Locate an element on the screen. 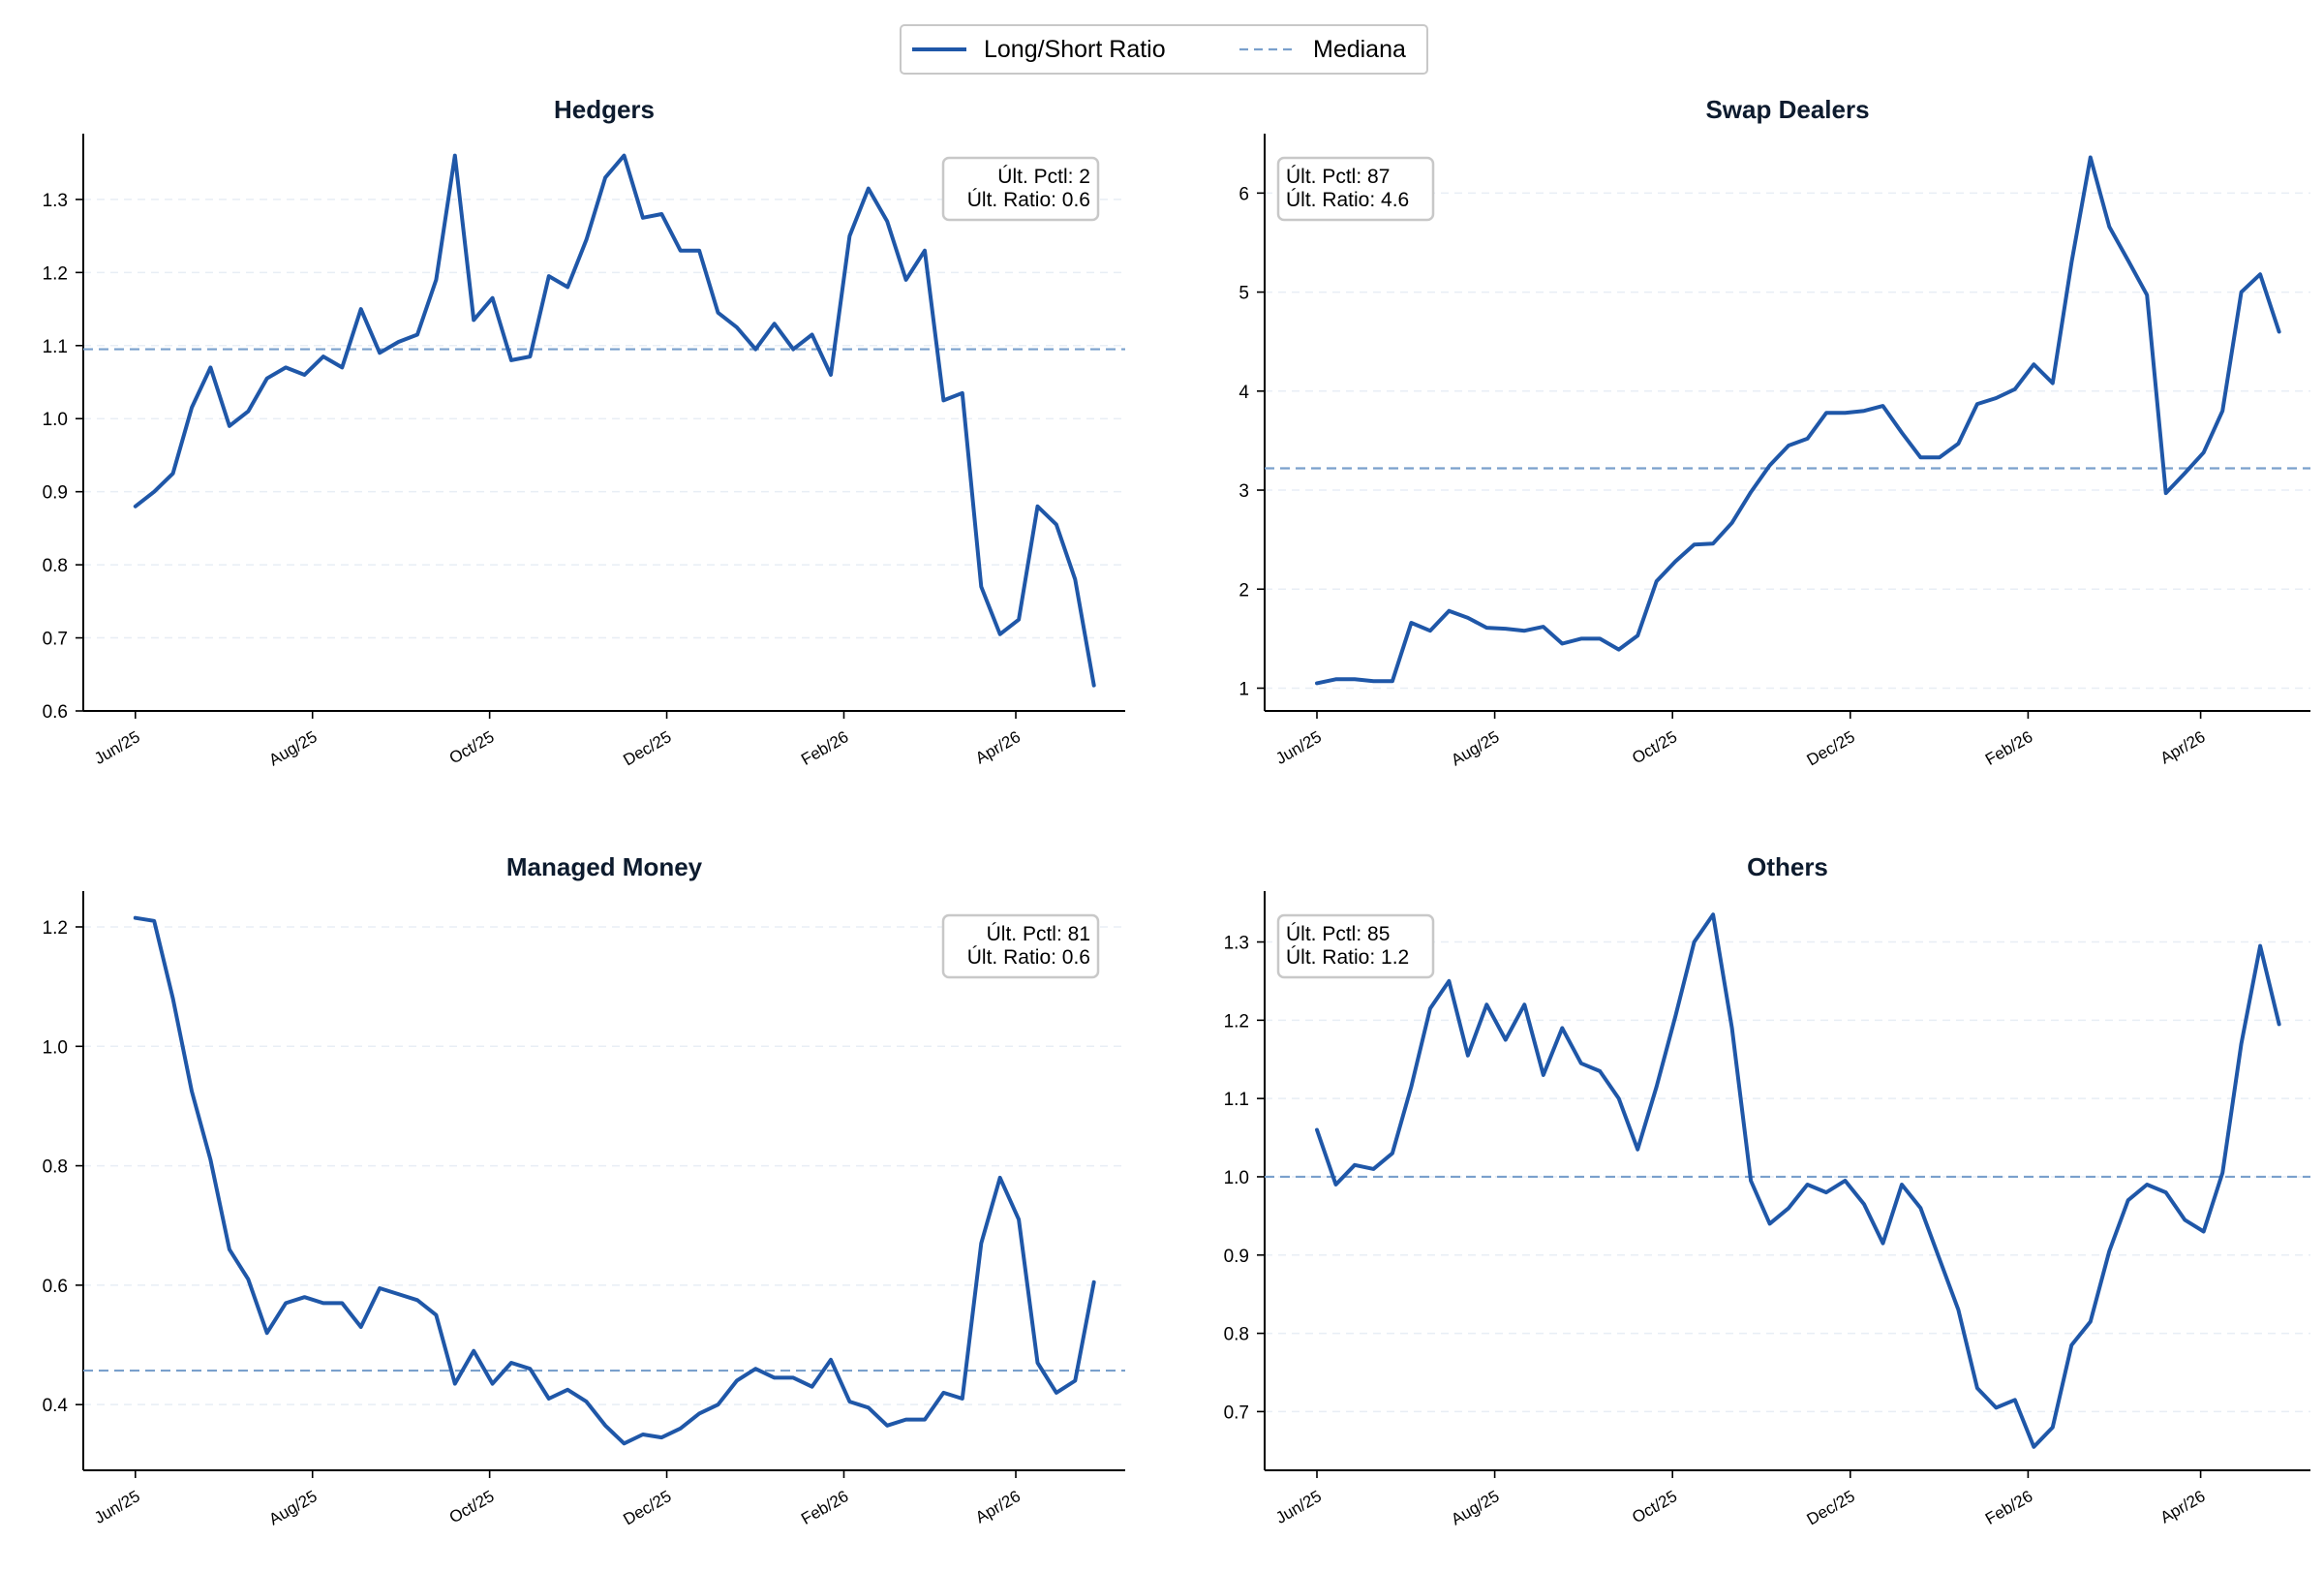 This screenshot has width=2324, height=1572. panel-title: Hedgers is located at coordinates (605, 109).